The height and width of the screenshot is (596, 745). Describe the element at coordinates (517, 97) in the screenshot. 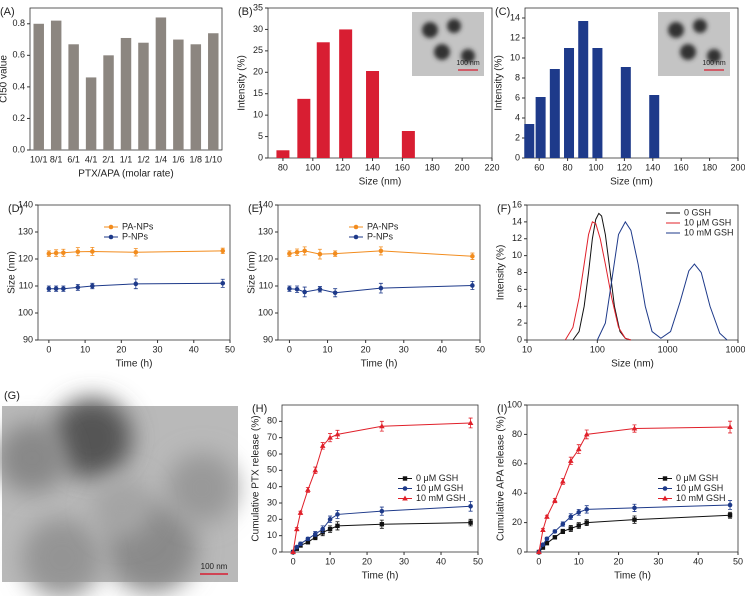

I see `y-tick-label: 6` at that location.